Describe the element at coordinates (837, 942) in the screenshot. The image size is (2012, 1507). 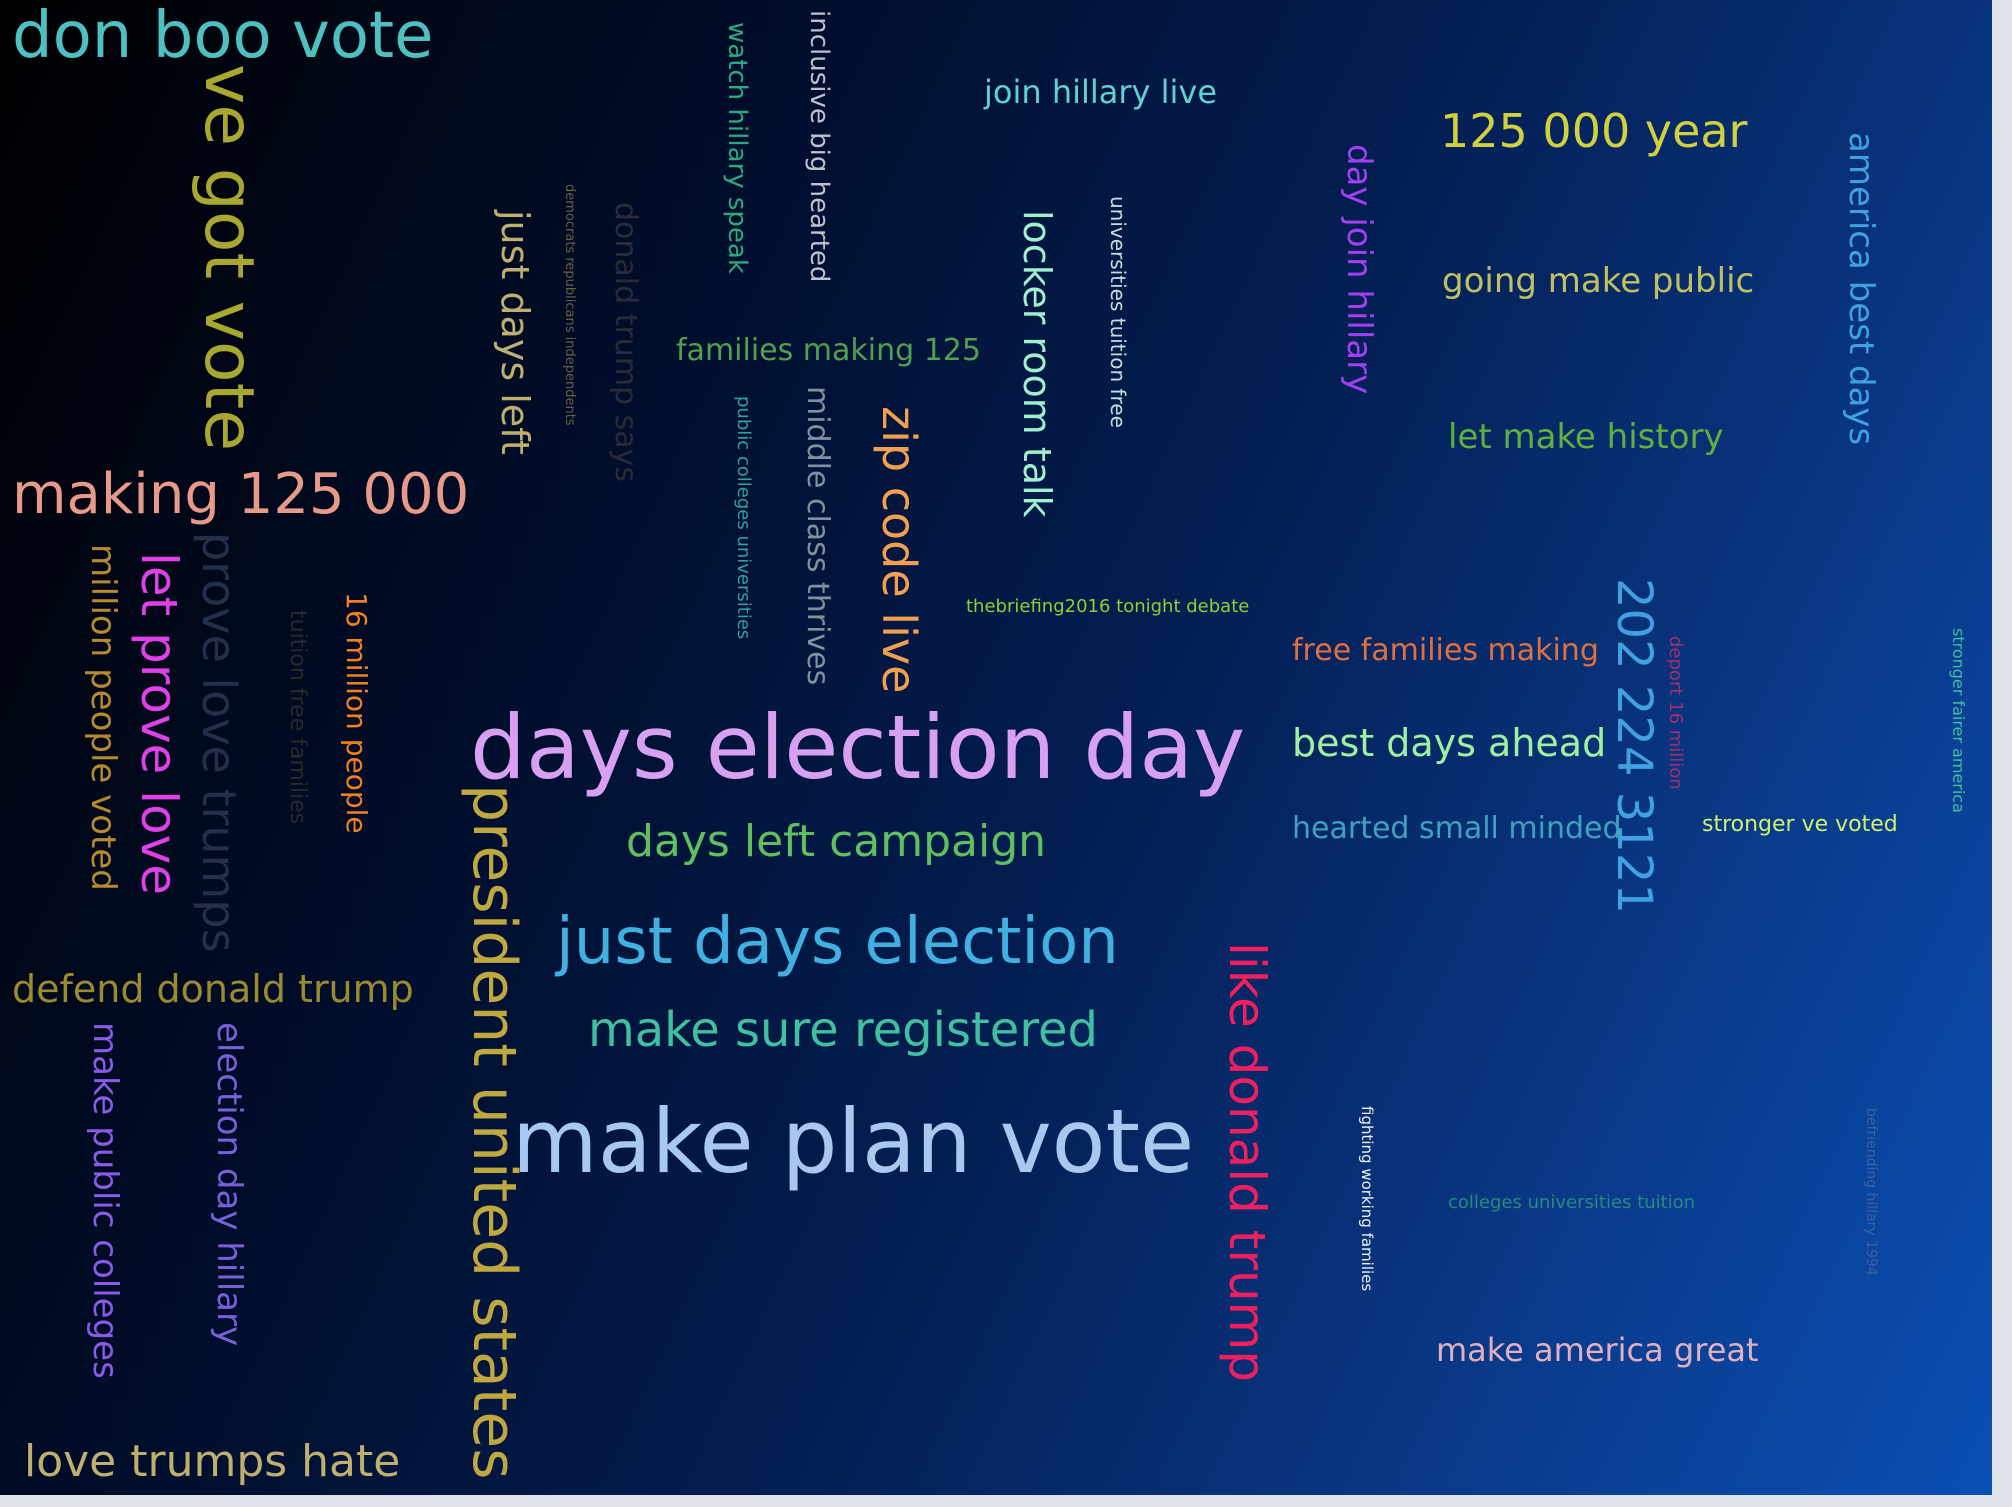
I see `word-just-days-election: just days election` at that location.